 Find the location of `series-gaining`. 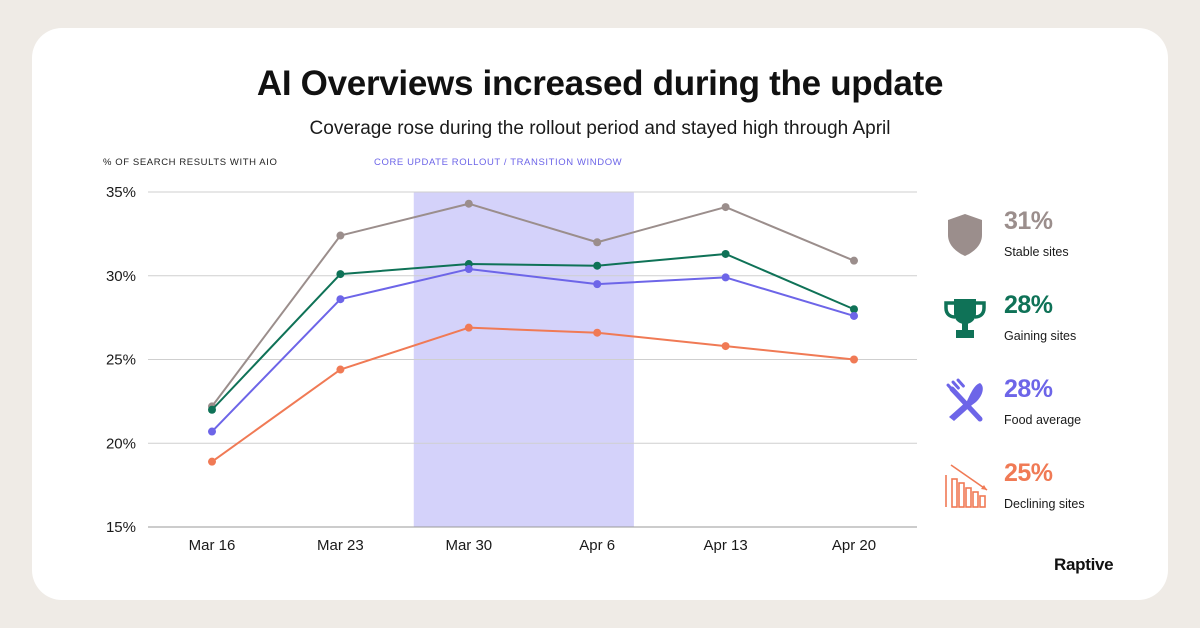

series-gaining is located at coordinates (533, 331).